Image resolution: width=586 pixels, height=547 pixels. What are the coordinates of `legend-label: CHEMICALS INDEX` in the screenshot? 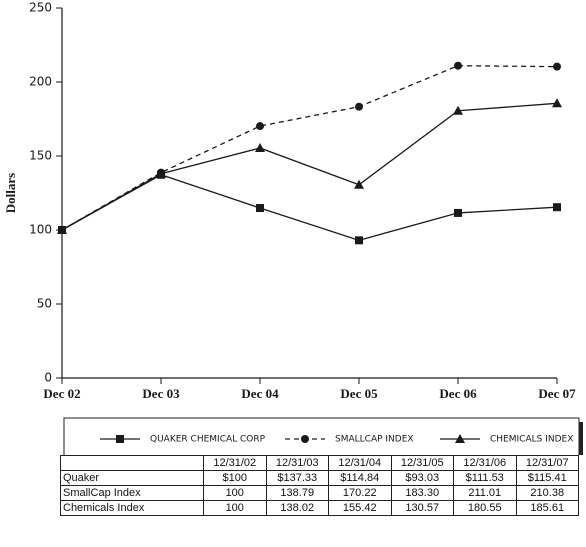 It's located at (531, 440).